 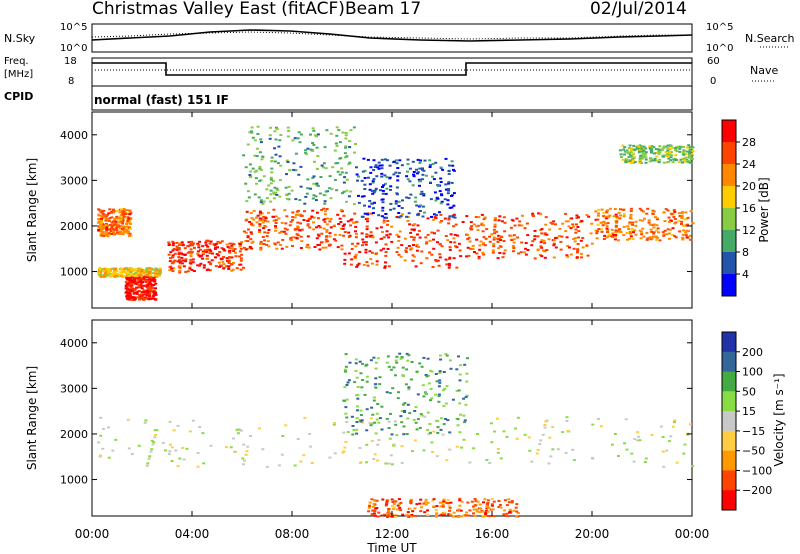 What do you see at coordinates (719, 48) in the screenshot?
I see `nsearch-tick-bottom: 10^0` at bounding box center [719, 48].